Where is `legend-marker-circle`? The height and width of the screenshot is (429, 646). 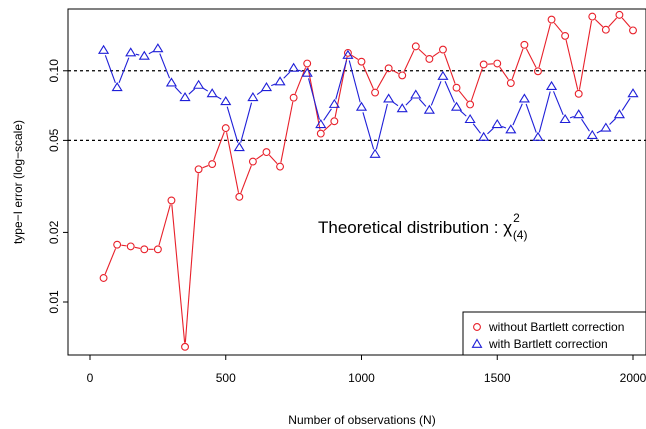
legend-marker-circle is located at coordinates (477, 327).